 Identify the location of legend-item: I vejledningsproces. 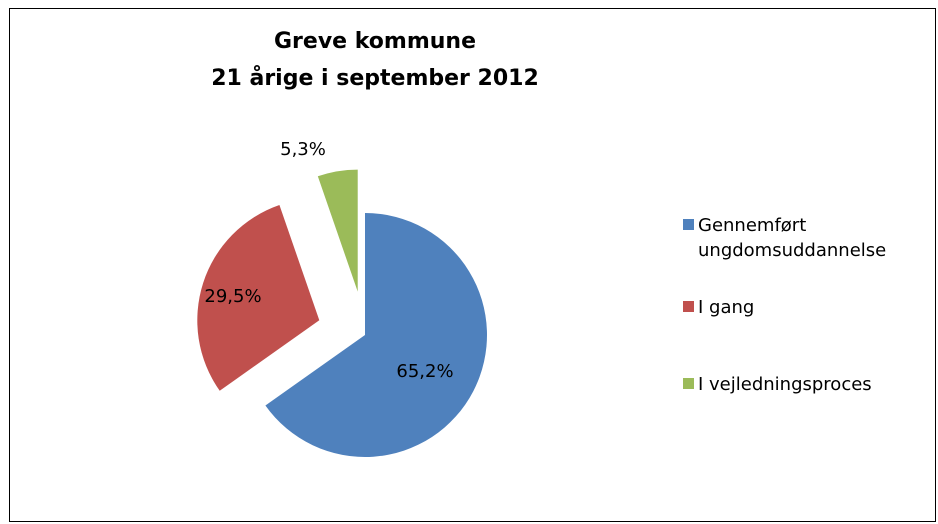
(805, 384).